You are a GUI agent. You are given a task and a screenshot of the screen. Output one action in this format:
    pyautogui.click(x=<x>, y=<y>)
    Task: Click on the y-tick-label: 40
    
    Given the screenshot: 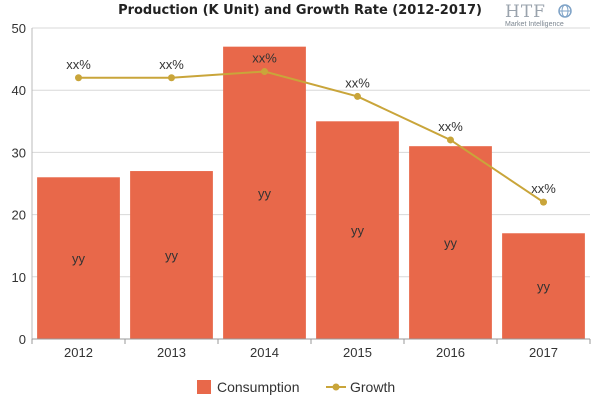 What is the action you would take?
    pyautogui.click(x=19, y=90)
    